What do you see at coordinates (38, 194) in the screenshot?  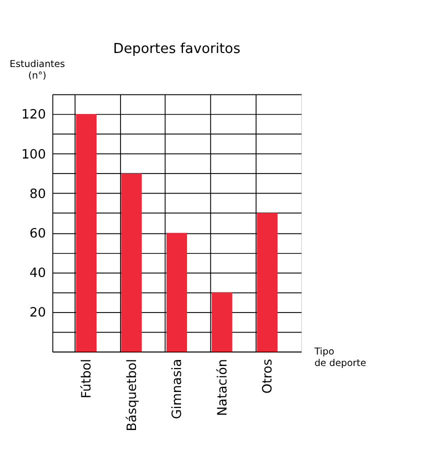 I see `y-tick-label: 80` at bounding box center [38, 194].